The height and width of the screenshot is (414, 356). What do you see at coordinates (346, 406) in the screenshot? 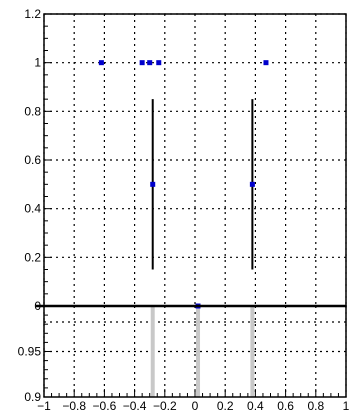
I see `x-tick-label: 1` at bounding box center [346, 406].